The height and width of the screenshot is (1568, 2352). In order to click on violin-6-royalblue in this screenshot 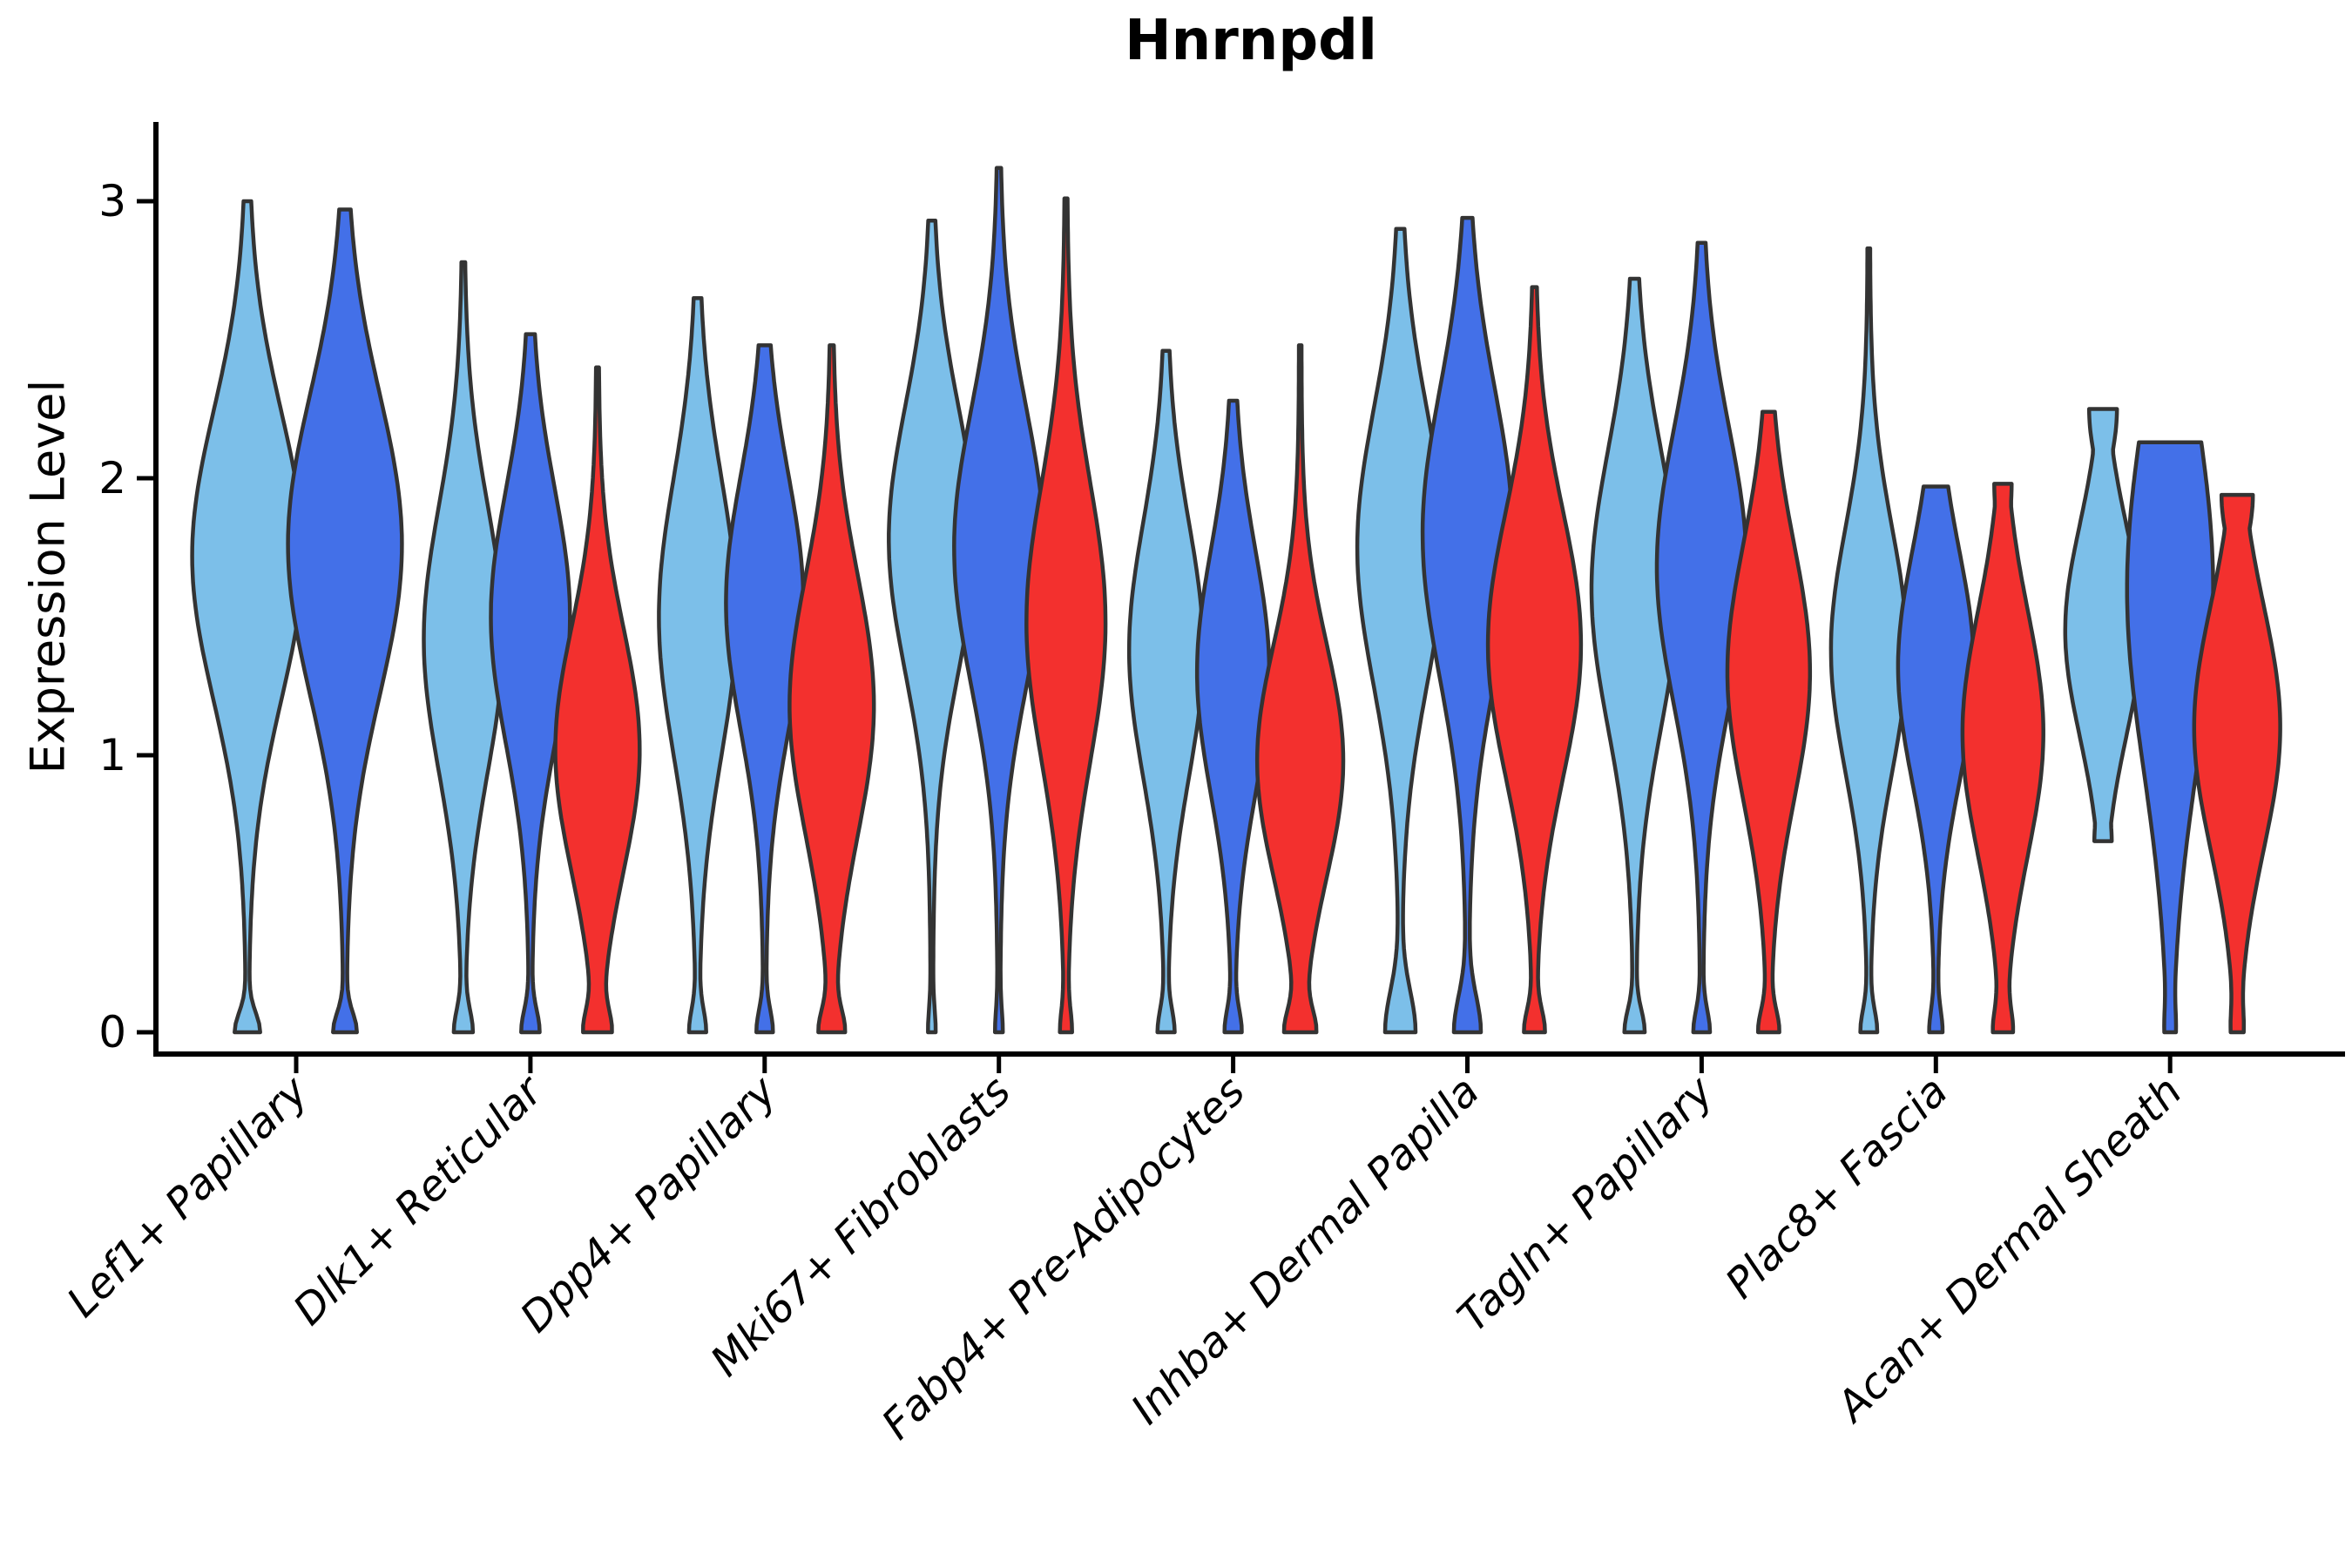, I will do `click(1702, 638)`.